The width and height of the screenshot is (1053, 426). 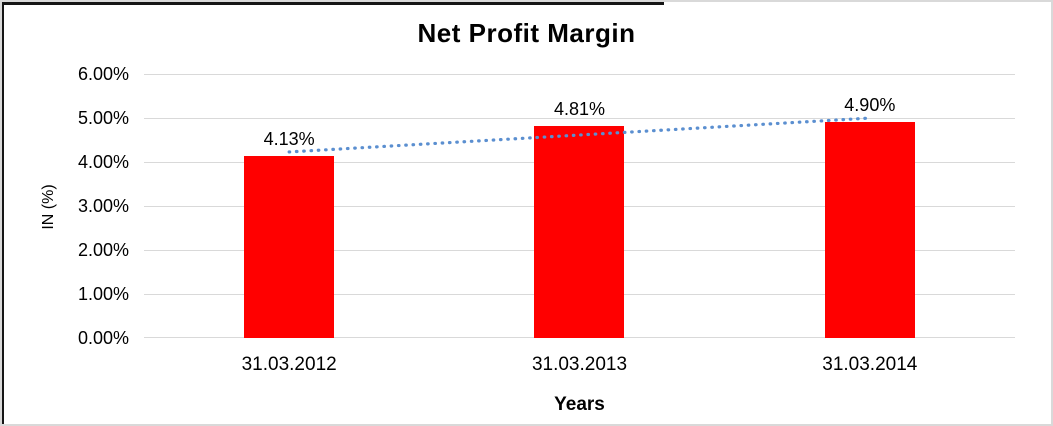 What do you see at coordinates (103, 338) in the screenshot?
I see `y-tick-label: 0.00%` at bounding box center [103, 338].